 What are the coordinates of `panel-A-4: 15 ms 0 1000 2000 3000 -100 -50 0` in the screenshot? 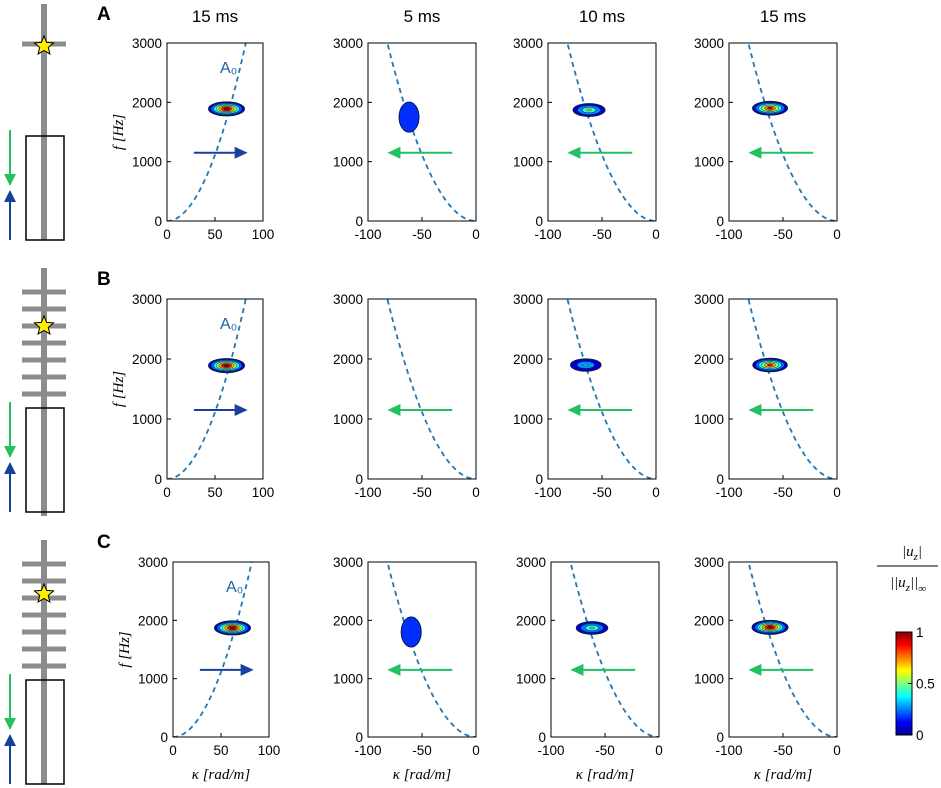 It's located at (767, 124).